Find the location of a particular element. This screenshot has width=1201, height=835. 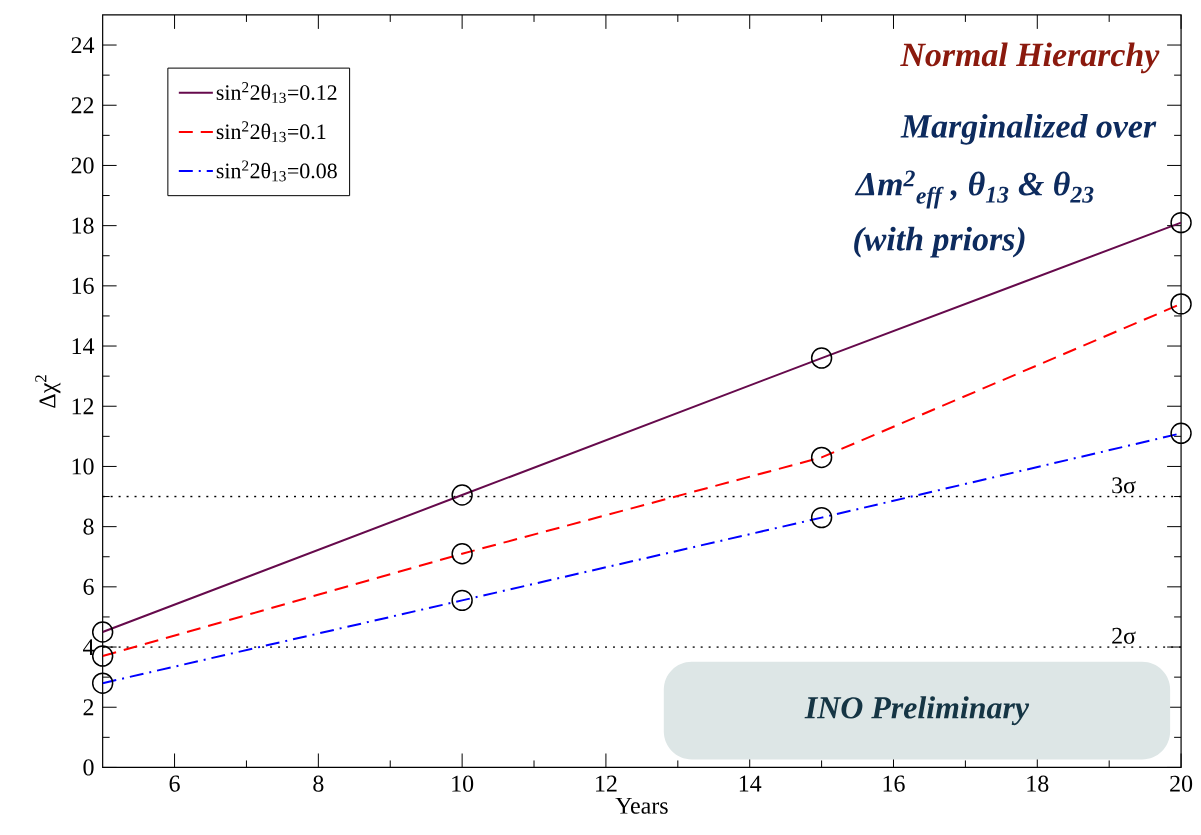

annotation: (with priors) is located at coordinates (939, 242).